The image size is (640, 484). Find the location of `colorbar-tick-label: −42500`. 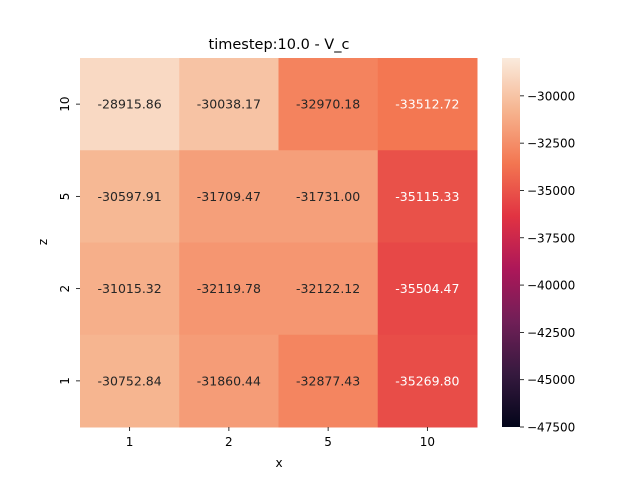

colorbar-tick-label: −42500 is located at coordinates (551, 333).